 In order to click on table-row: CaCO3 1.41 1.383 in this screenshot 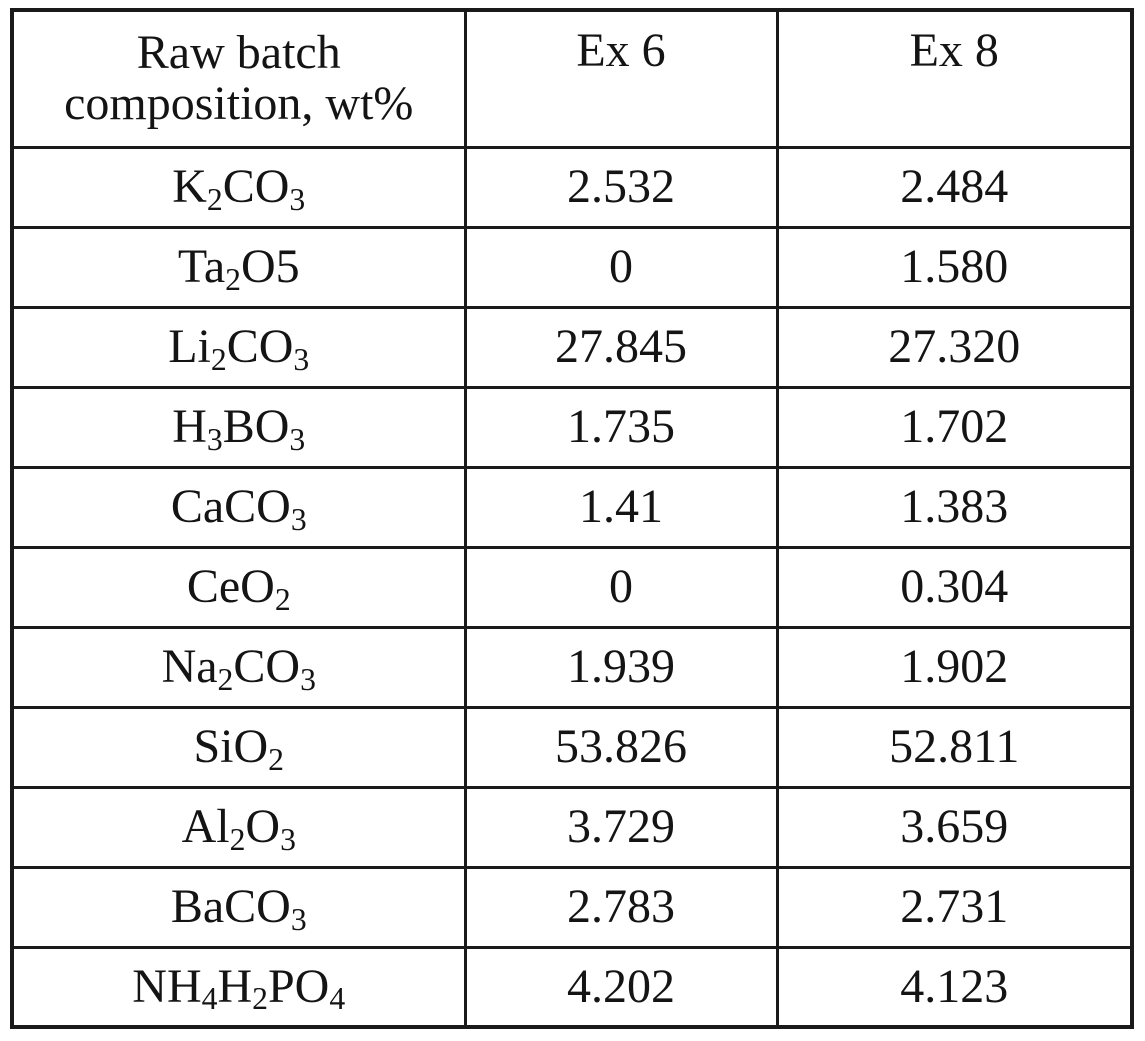, I will do `click(572, 507)`.